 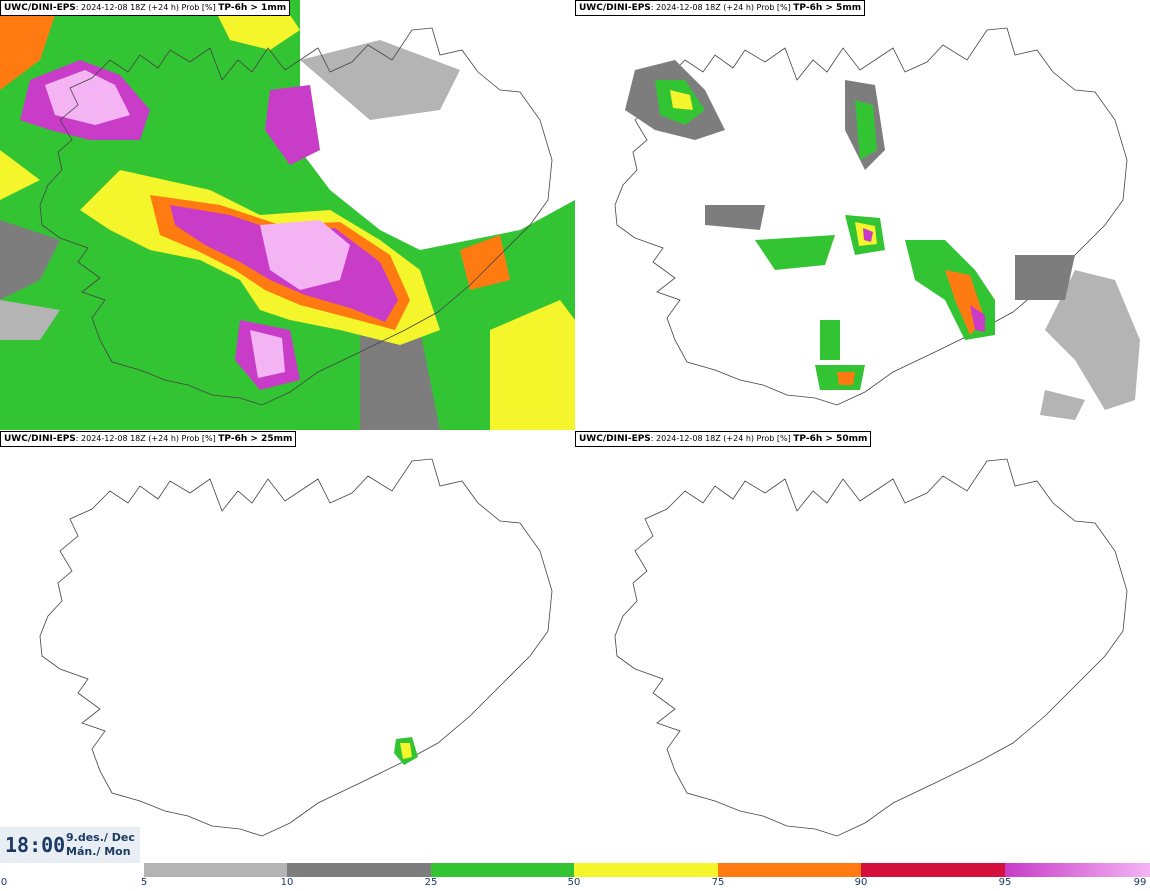 What do you see at coordinates (35, 845) in the screenshot?
I see `valid-time-clock: 18:00` at bounding box center [35, 845].